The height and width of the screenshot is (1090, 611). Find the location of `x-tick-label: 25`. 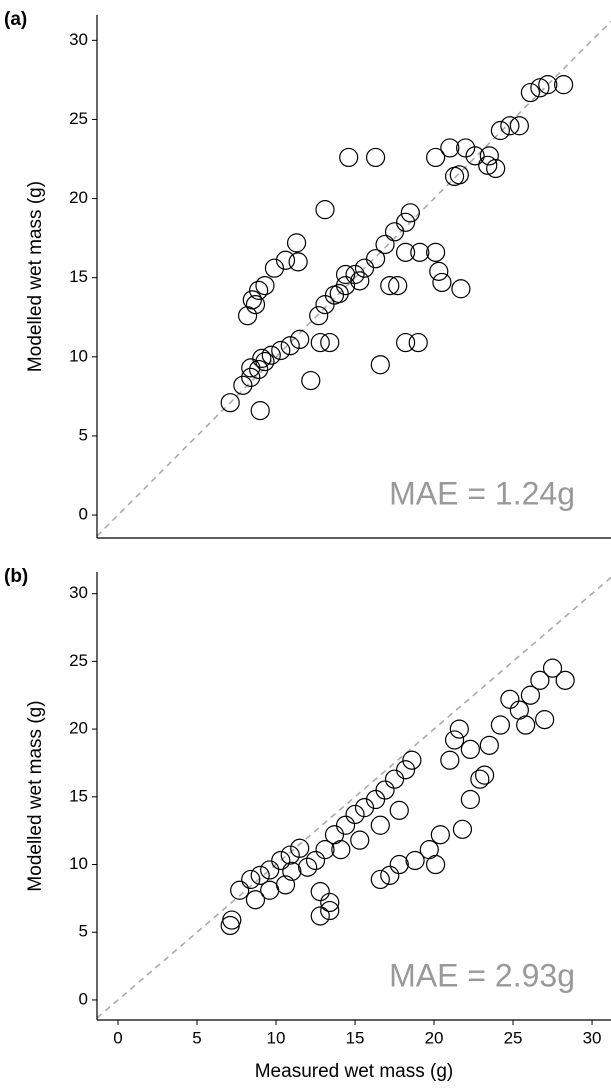

x-tick-label: 25 is located at coordinates (513, 1037).